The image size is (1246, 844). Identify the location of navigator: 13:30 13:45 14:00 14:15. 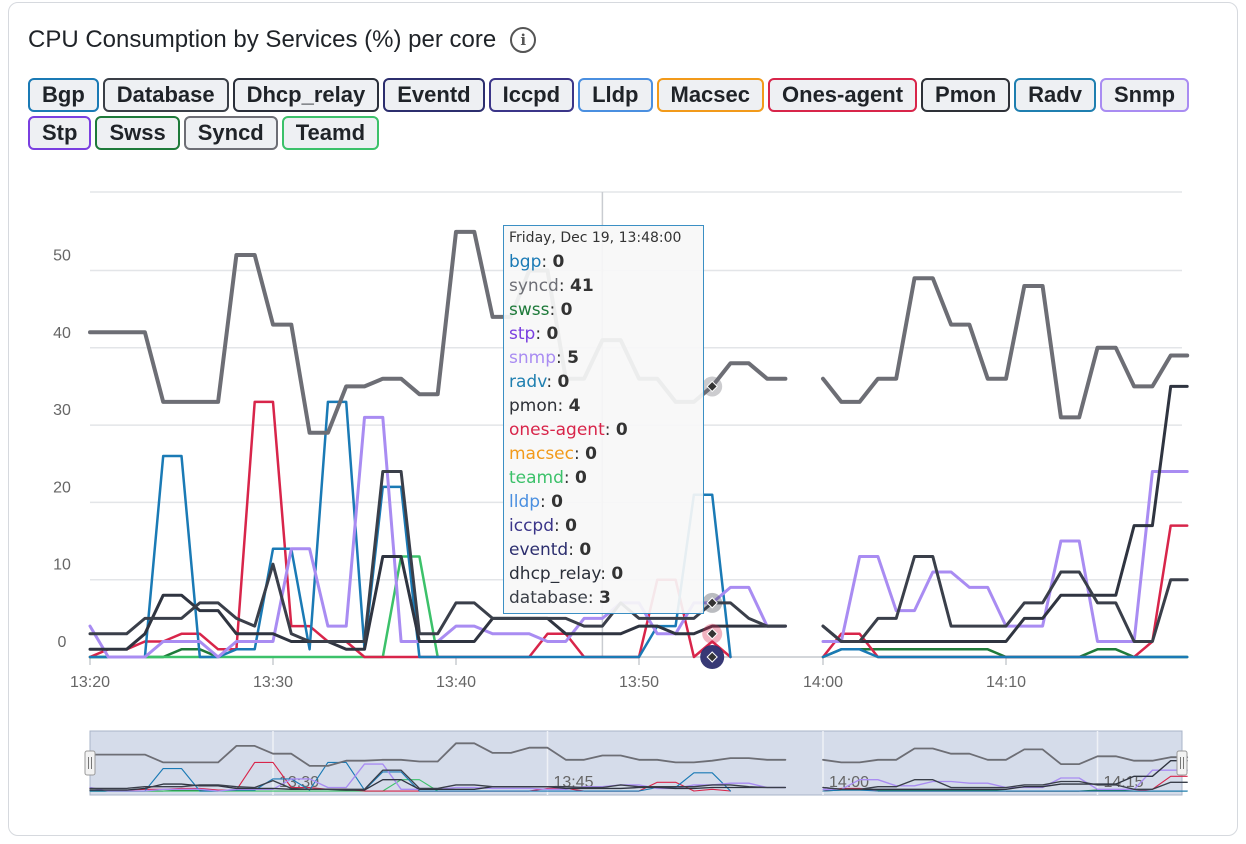
(636, 763).